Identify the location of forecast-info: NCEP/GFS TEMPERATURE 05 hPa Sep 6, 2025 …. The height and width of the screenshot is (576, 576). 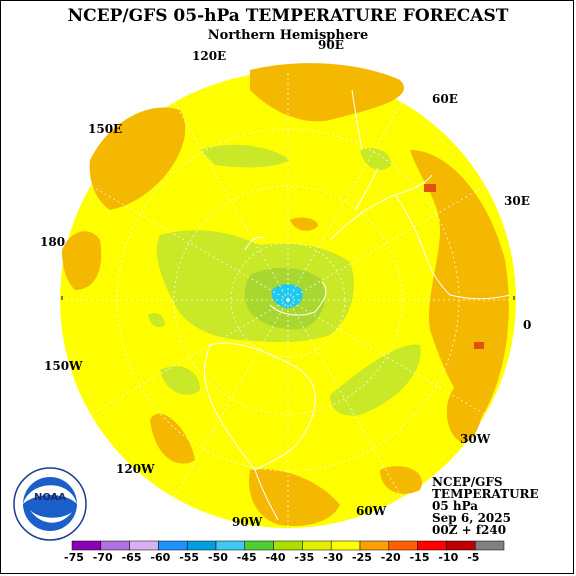
(485, 506).